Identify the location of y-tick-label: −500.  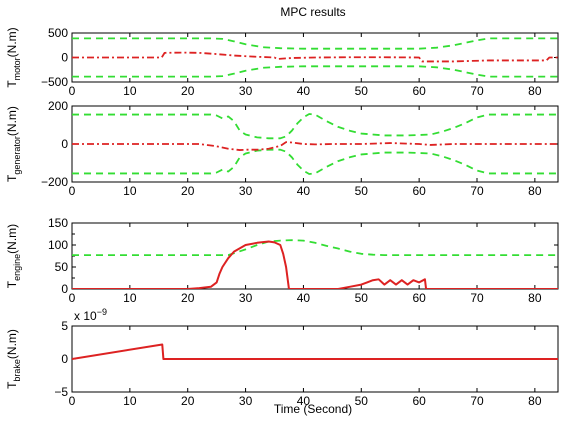
(54, 82).